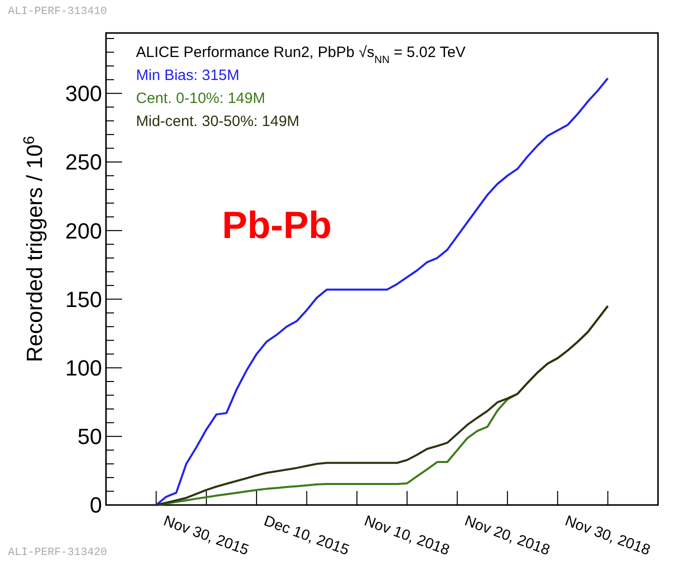 The width and height of the screenshot is (683, 562). Describe the element at coordinates (188, 75) in the screenshot. I see `text: Min Bias: 315M` at that location.